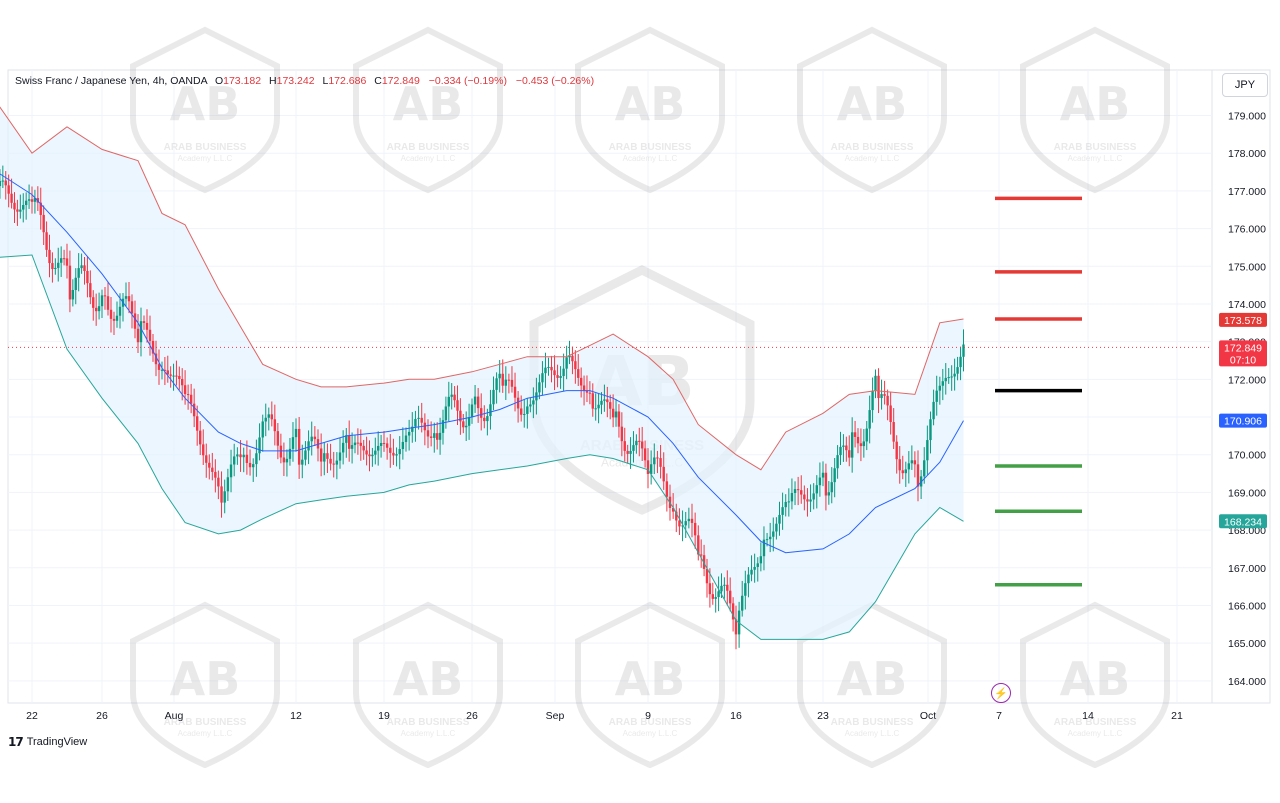 The image size is (1280, 803). What do you see at coordinates (1247, 606) in the screenshot?
I see `y-tick-label: 166.000` at bounding box center [1247, 606].